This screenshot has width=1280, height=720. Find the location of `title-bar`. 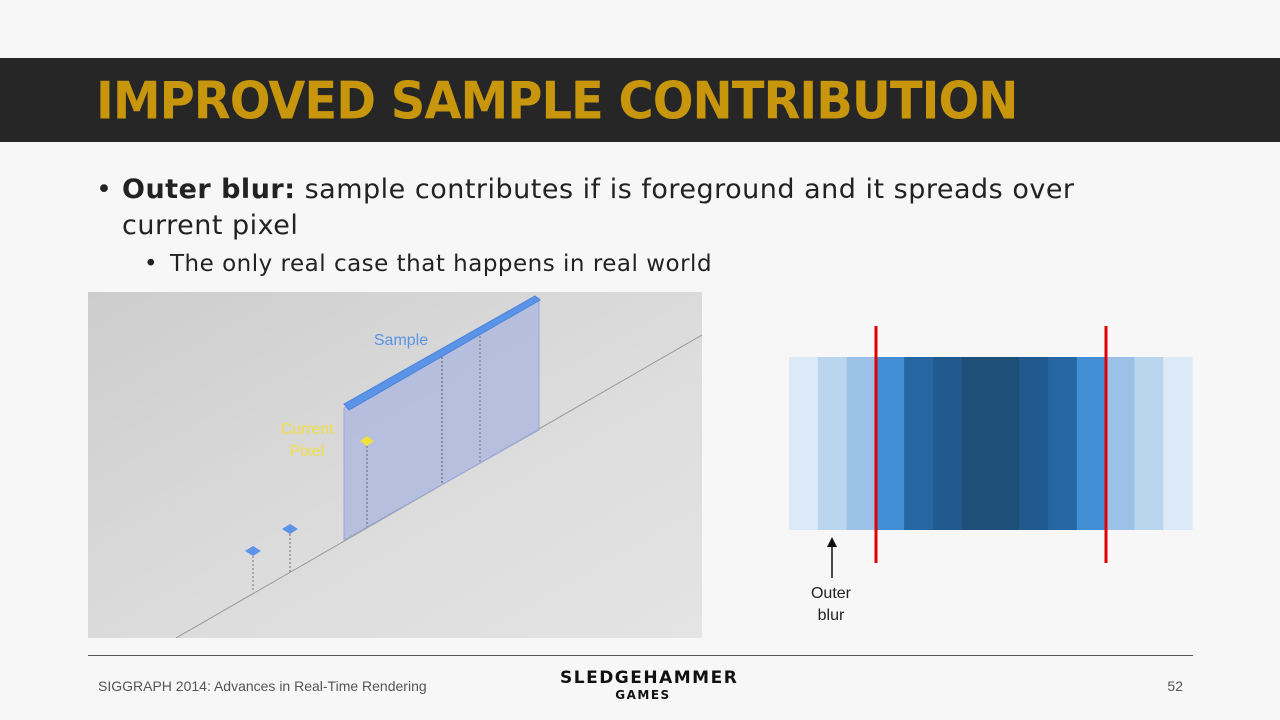

title-bar is located at coordinates (640, 100).